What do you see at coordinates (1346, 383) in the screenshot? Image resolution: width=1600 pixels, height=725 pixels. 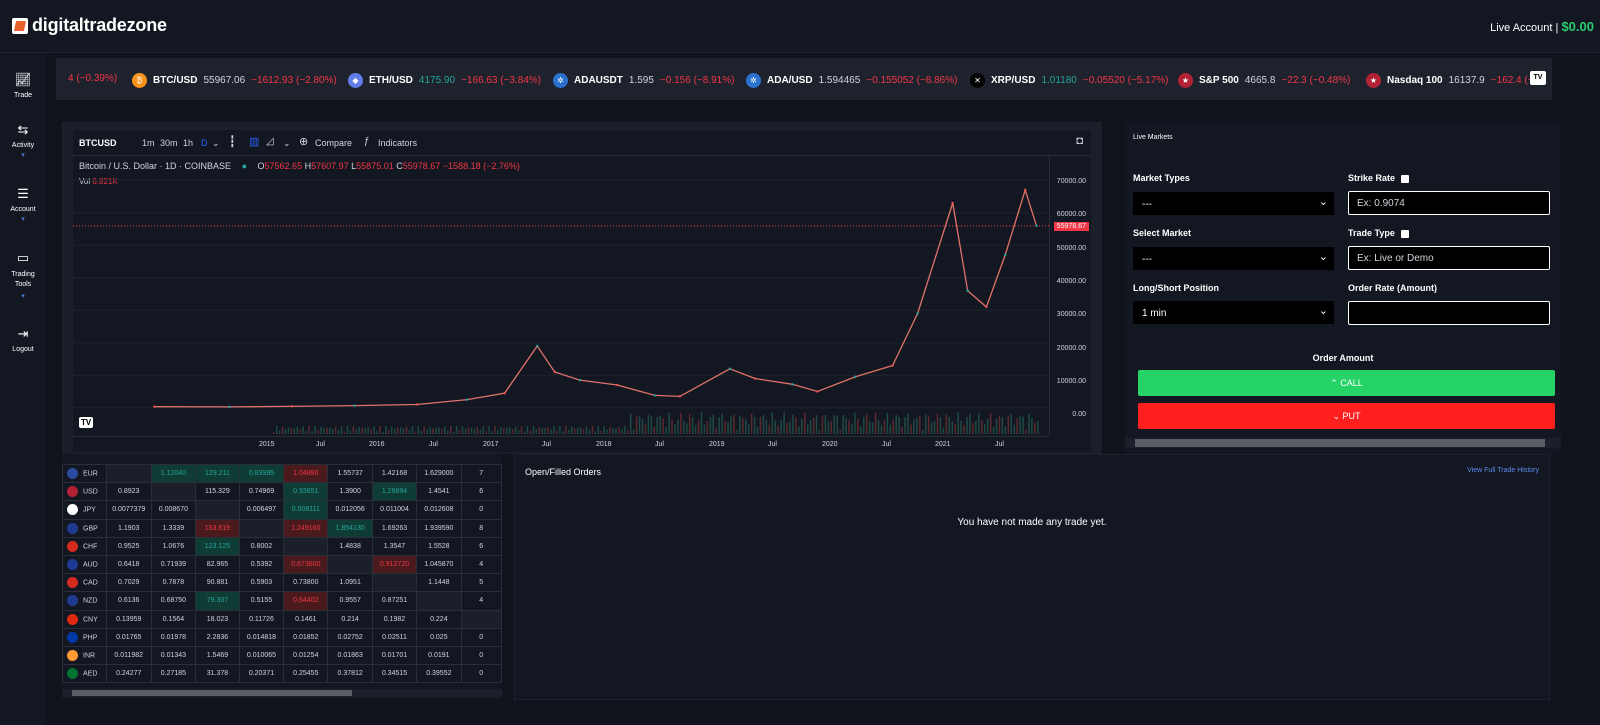 I see `call-button: ⌃ CALL` at bounding box center [1346, 383].